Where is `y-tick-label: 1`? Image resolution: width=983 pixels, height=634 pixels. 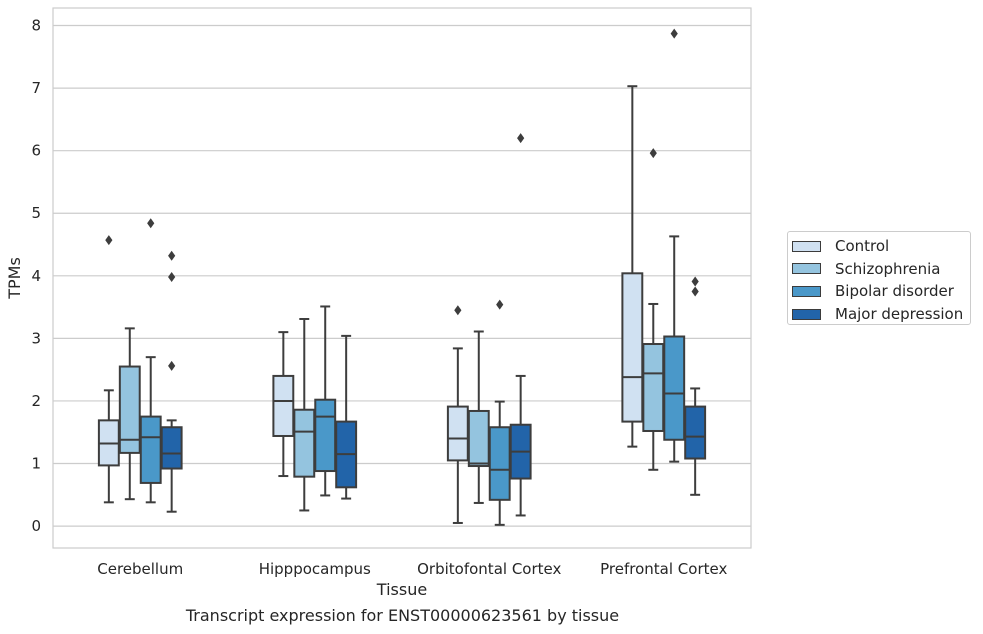 y-tick-label: 1 is located at coordinates (36, 464).